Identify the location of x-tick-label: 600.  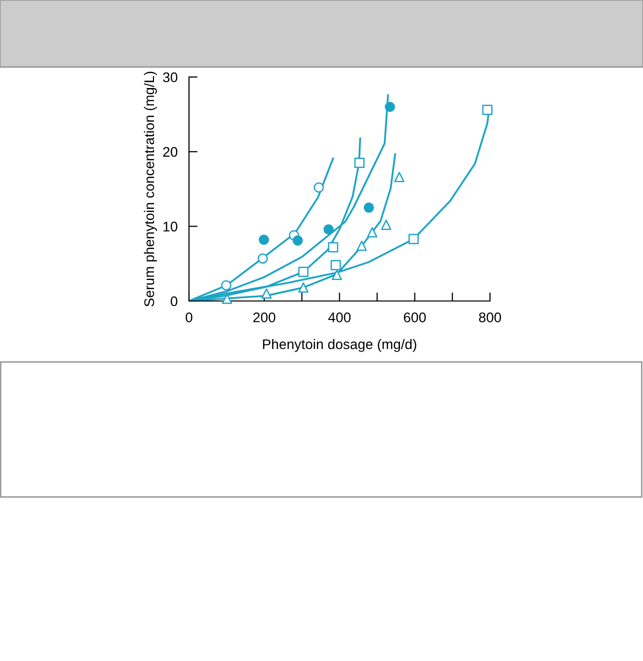
(415, 317).